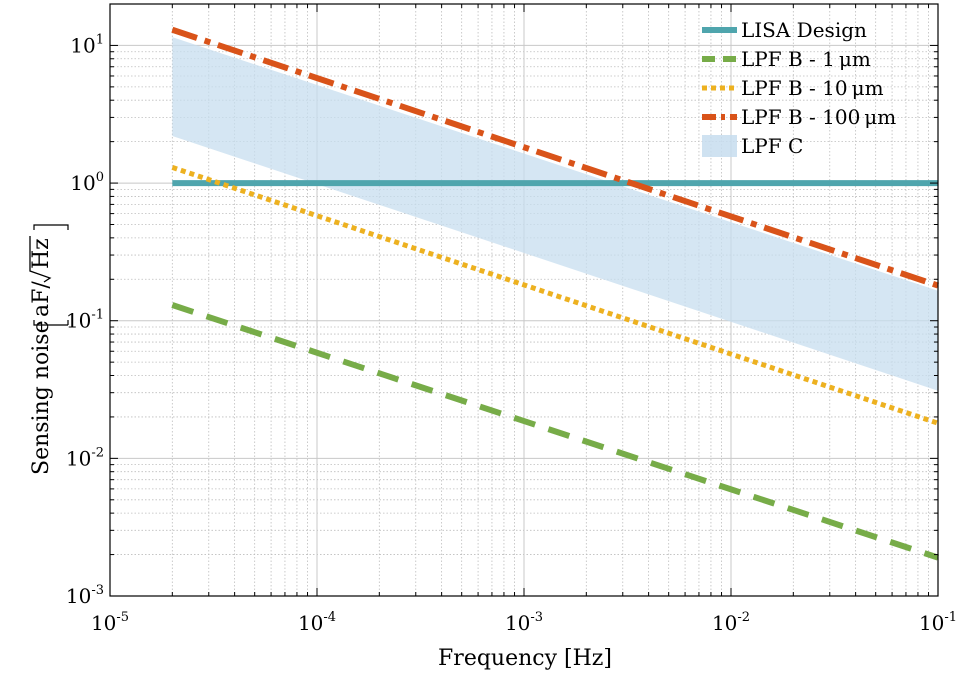 The width and height of the screenshot is (964, 679). What do you see at coordinates (51, 227) in the screenshot?
I see `y-label-bracket-right` at bounding box center [51, 227].